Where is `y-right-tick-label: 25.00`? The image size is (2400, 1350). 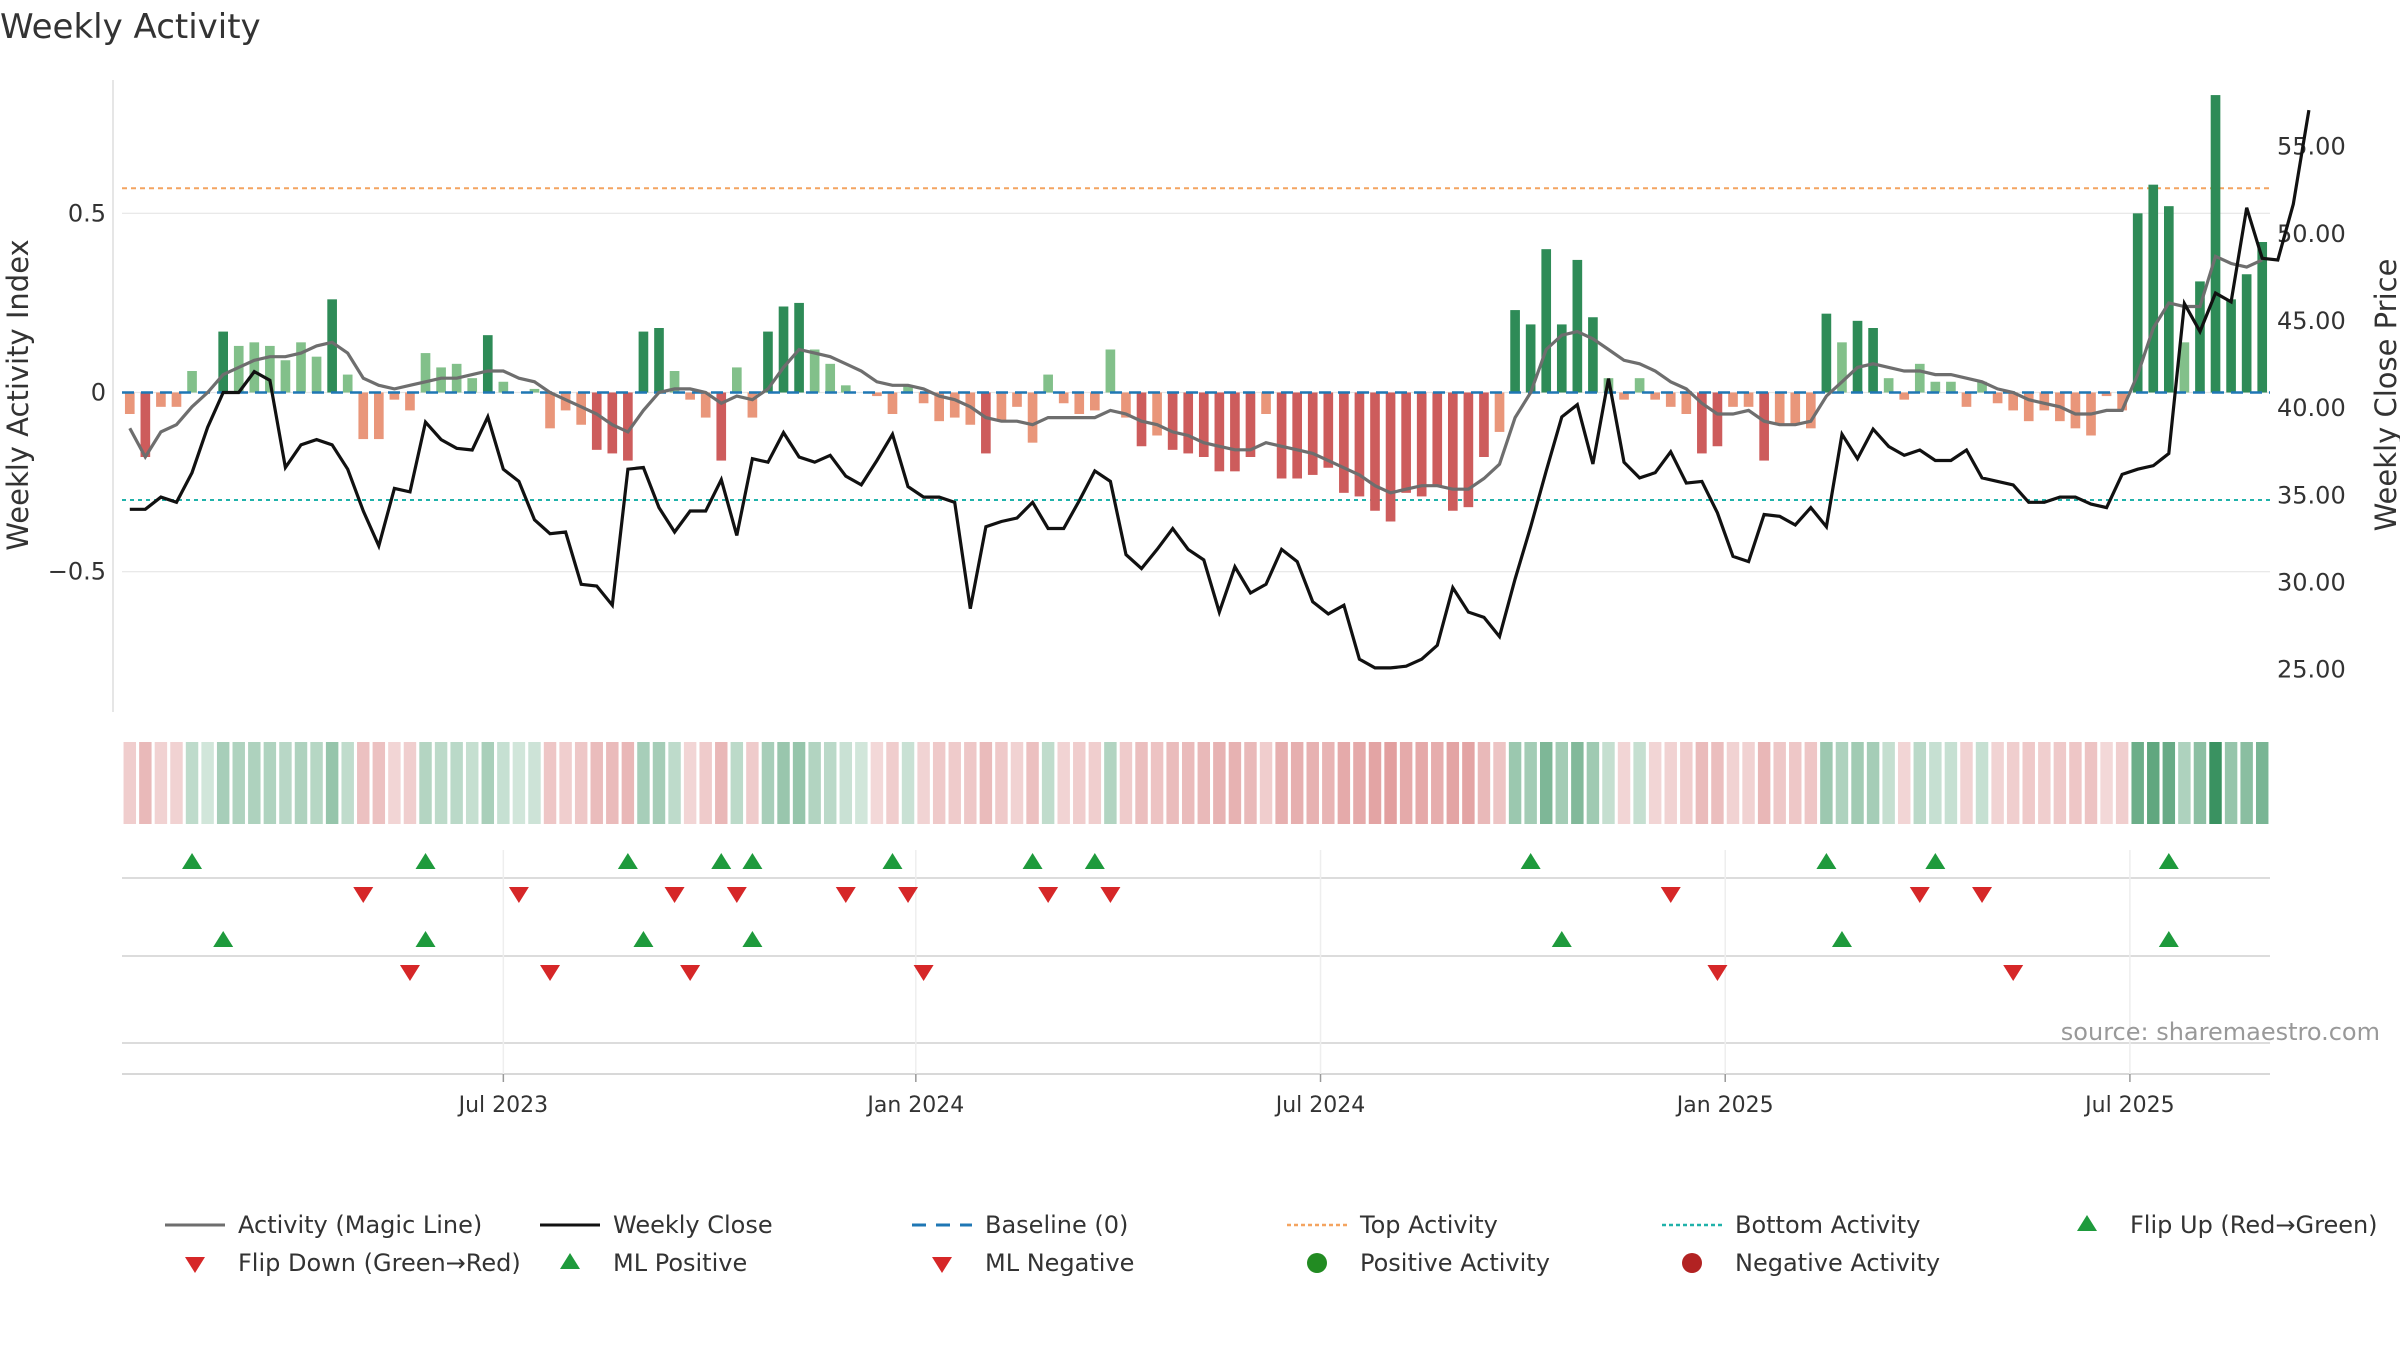
y-right-tick-label: 25.00 is located at coordinates (2311, 670).